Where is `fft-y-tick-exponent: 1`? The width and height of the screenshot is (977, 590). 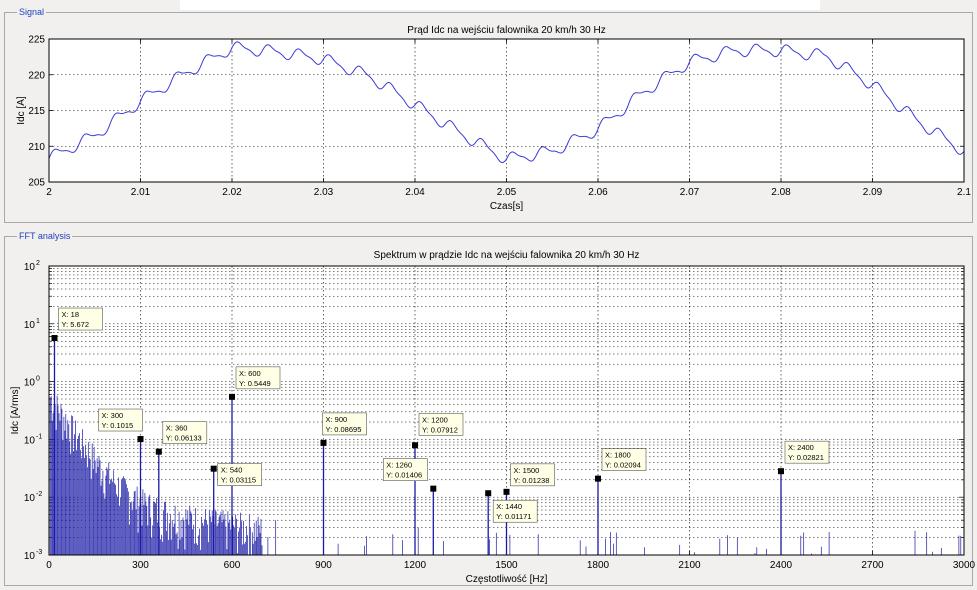 fft-y-tick-exponent: 1 is located at coordinates (38, 321).